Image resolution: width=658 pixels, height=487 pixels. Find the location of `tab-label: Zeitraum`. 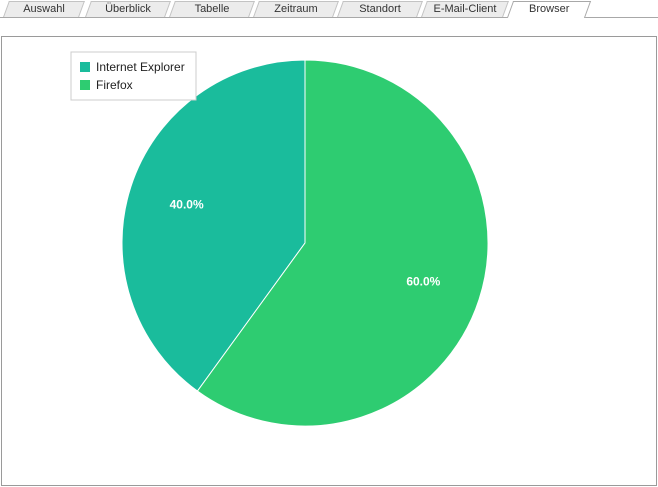

tab-label: Zeitraum is located at coordinates (296, 9).